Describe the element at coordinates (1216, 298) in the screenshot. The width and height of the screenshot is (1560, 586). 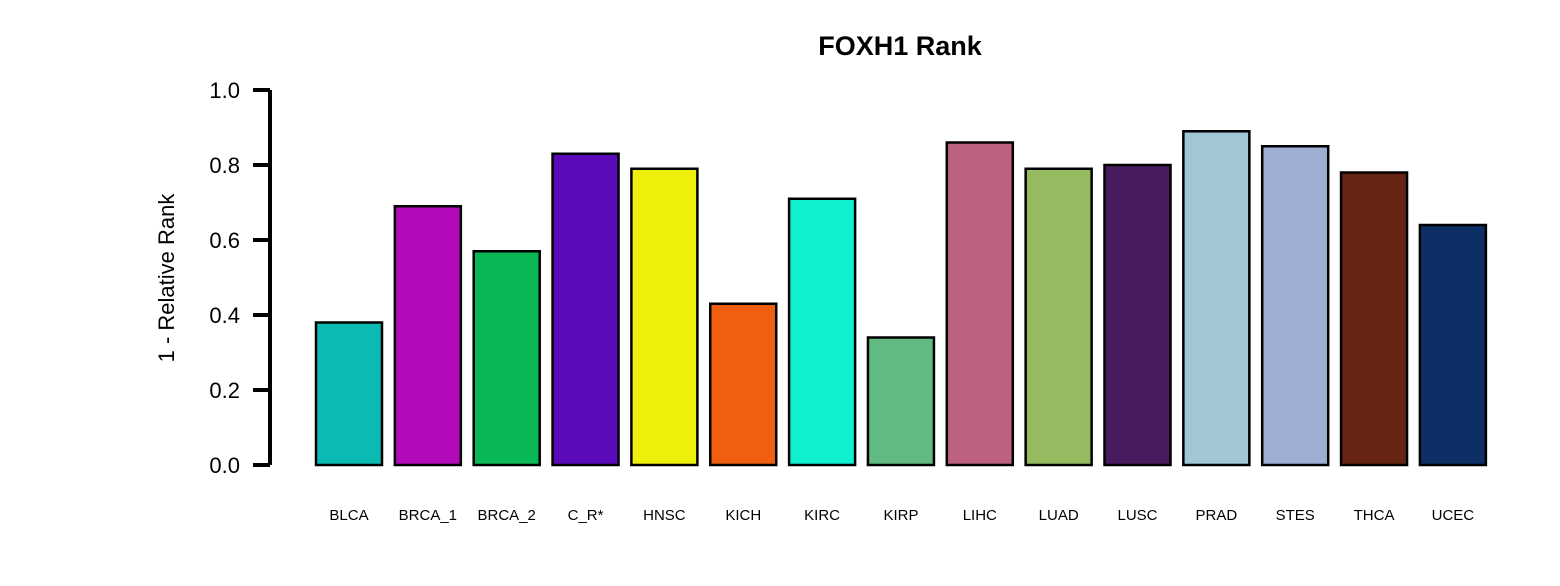
I see `bar-prad` at that location.